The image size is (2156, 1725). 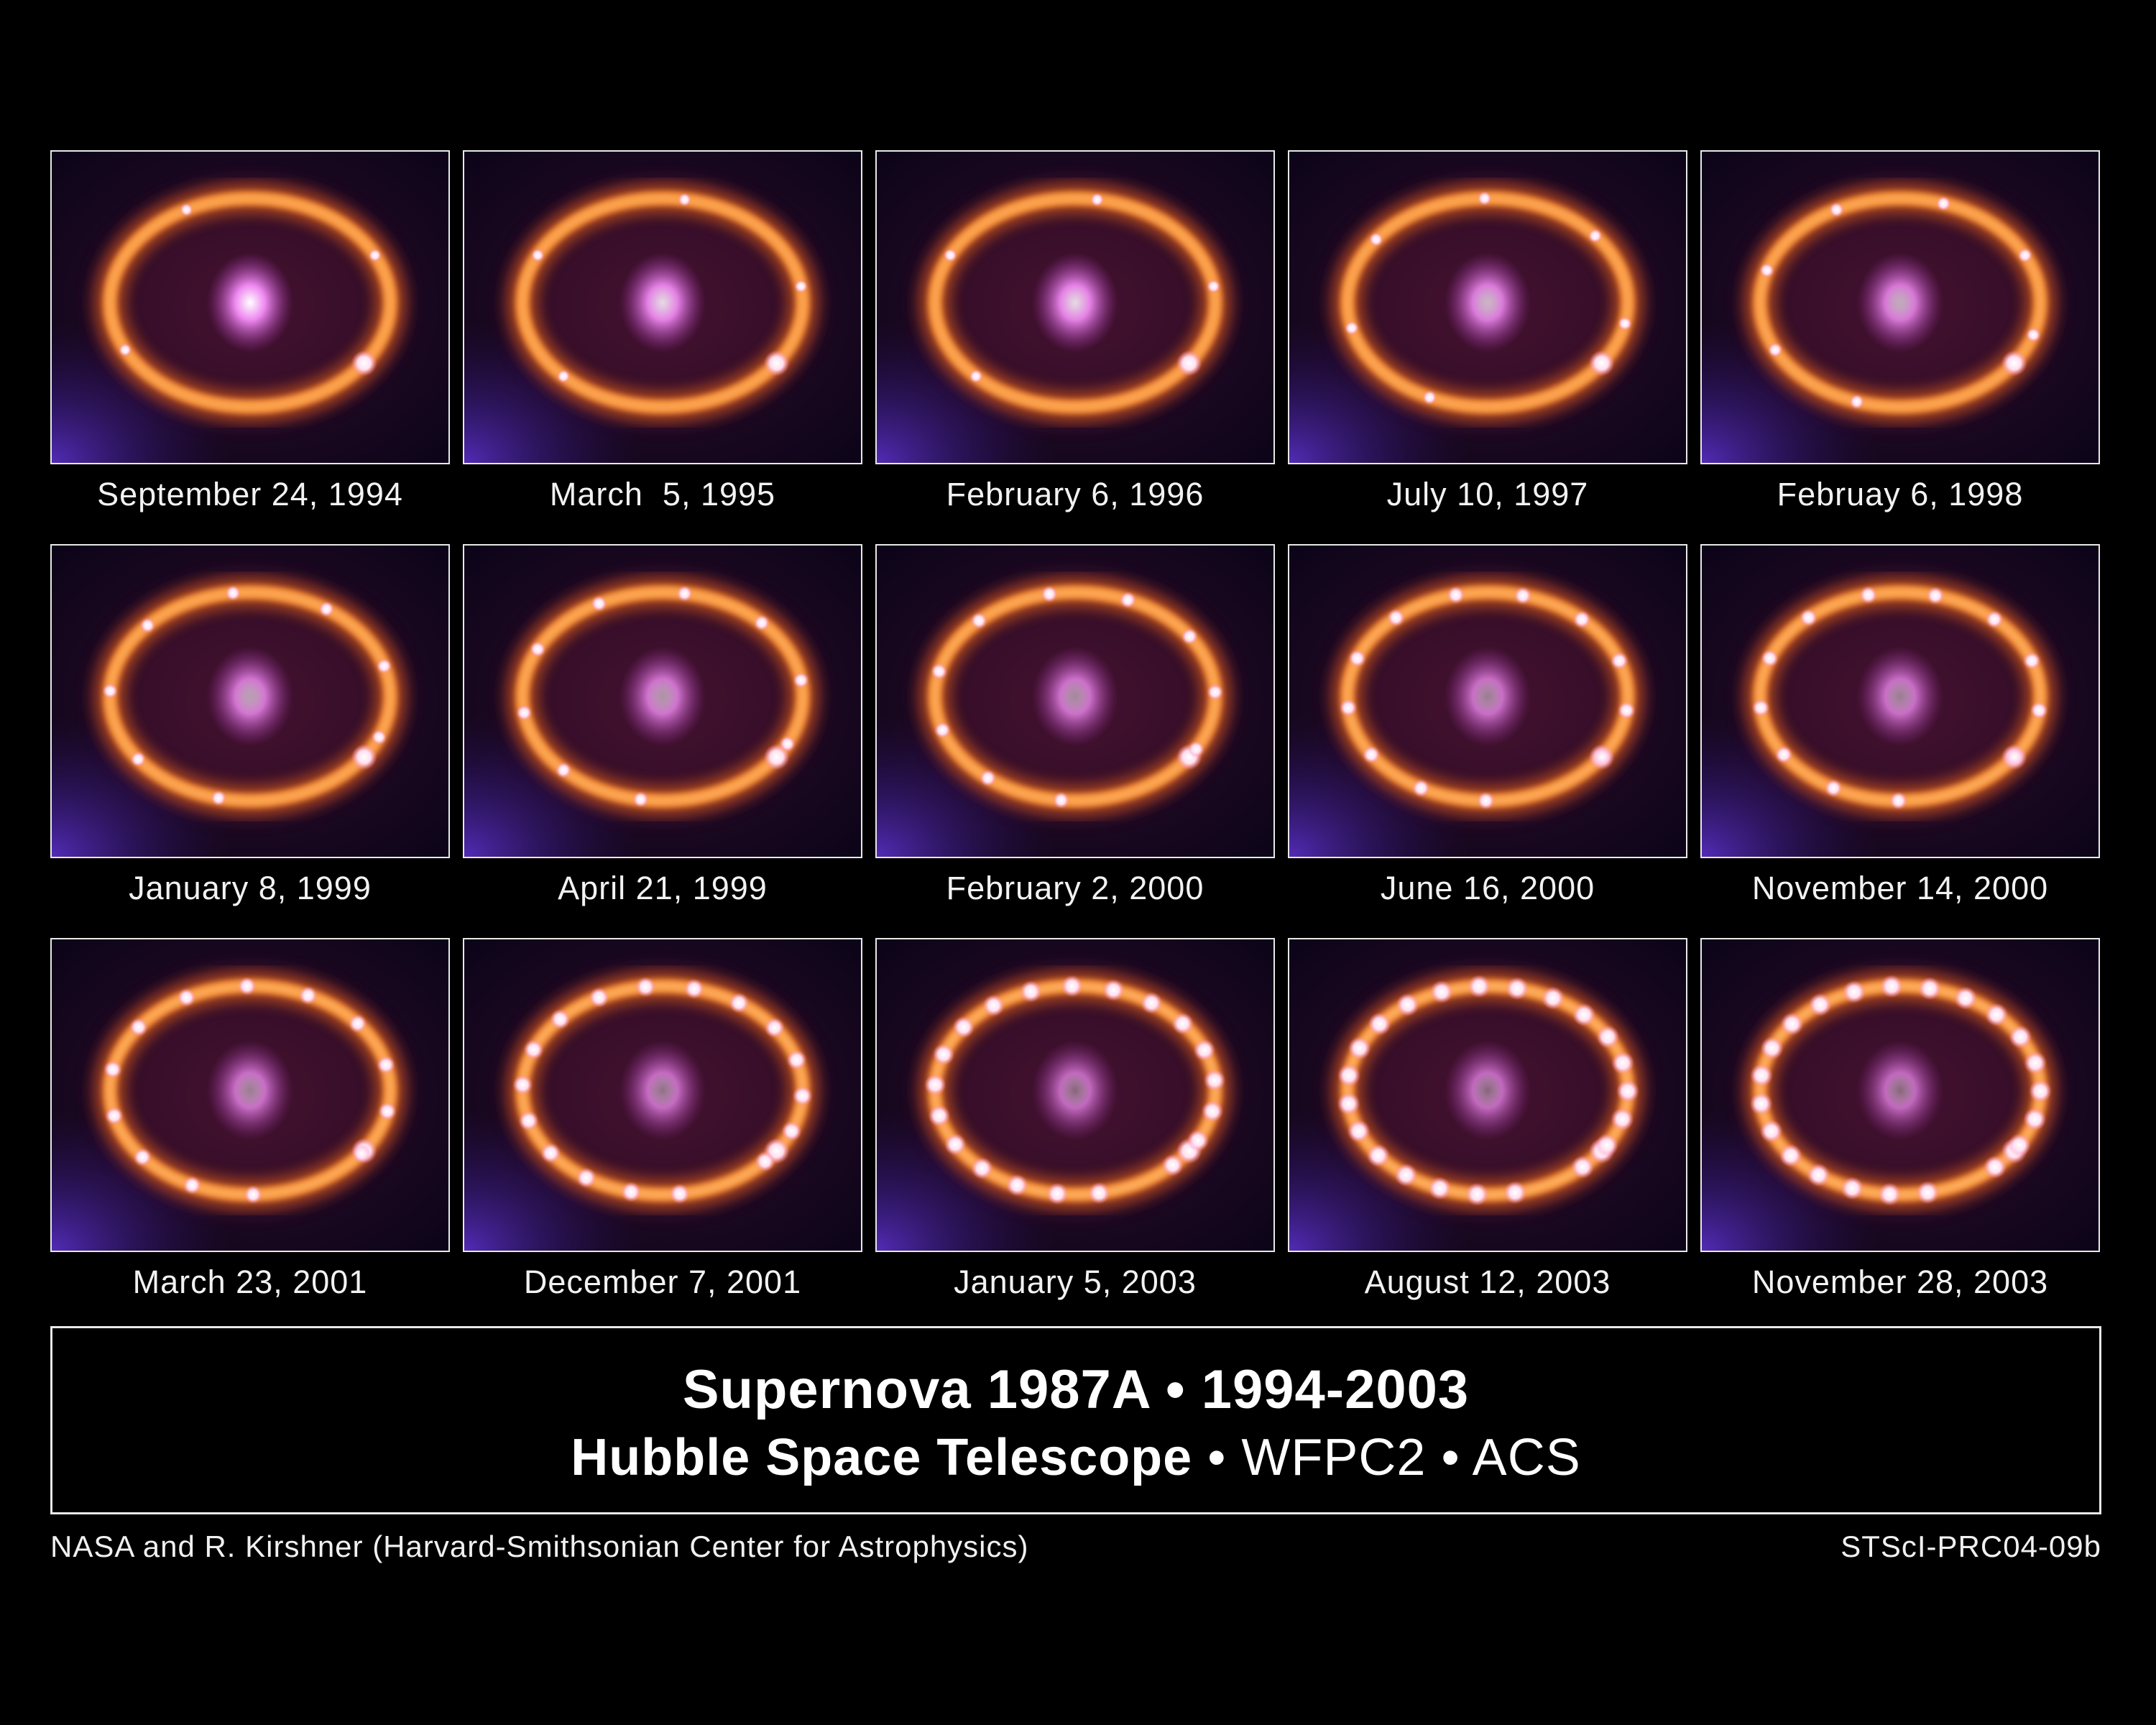 I want to click on panel-date: February 2, 2000, so click(x=1075, y=888).